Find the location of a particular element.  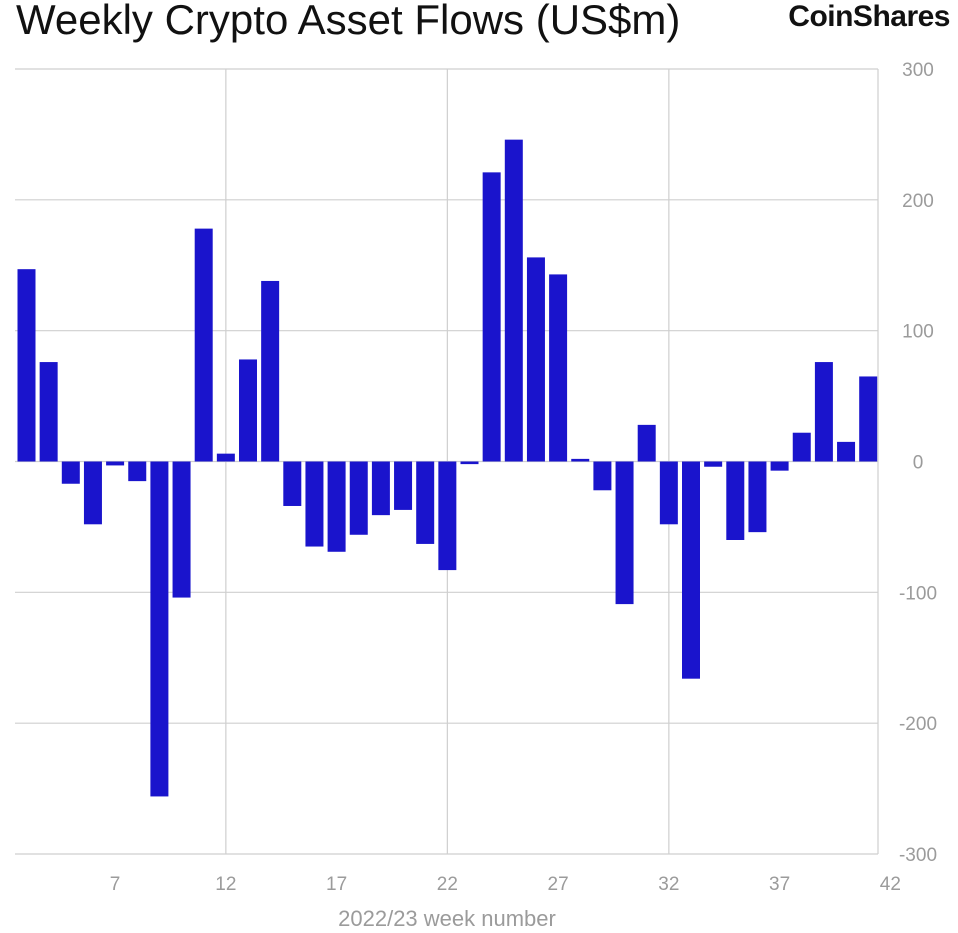

y-tick-label: -300 is located at coordinates (918, 855).